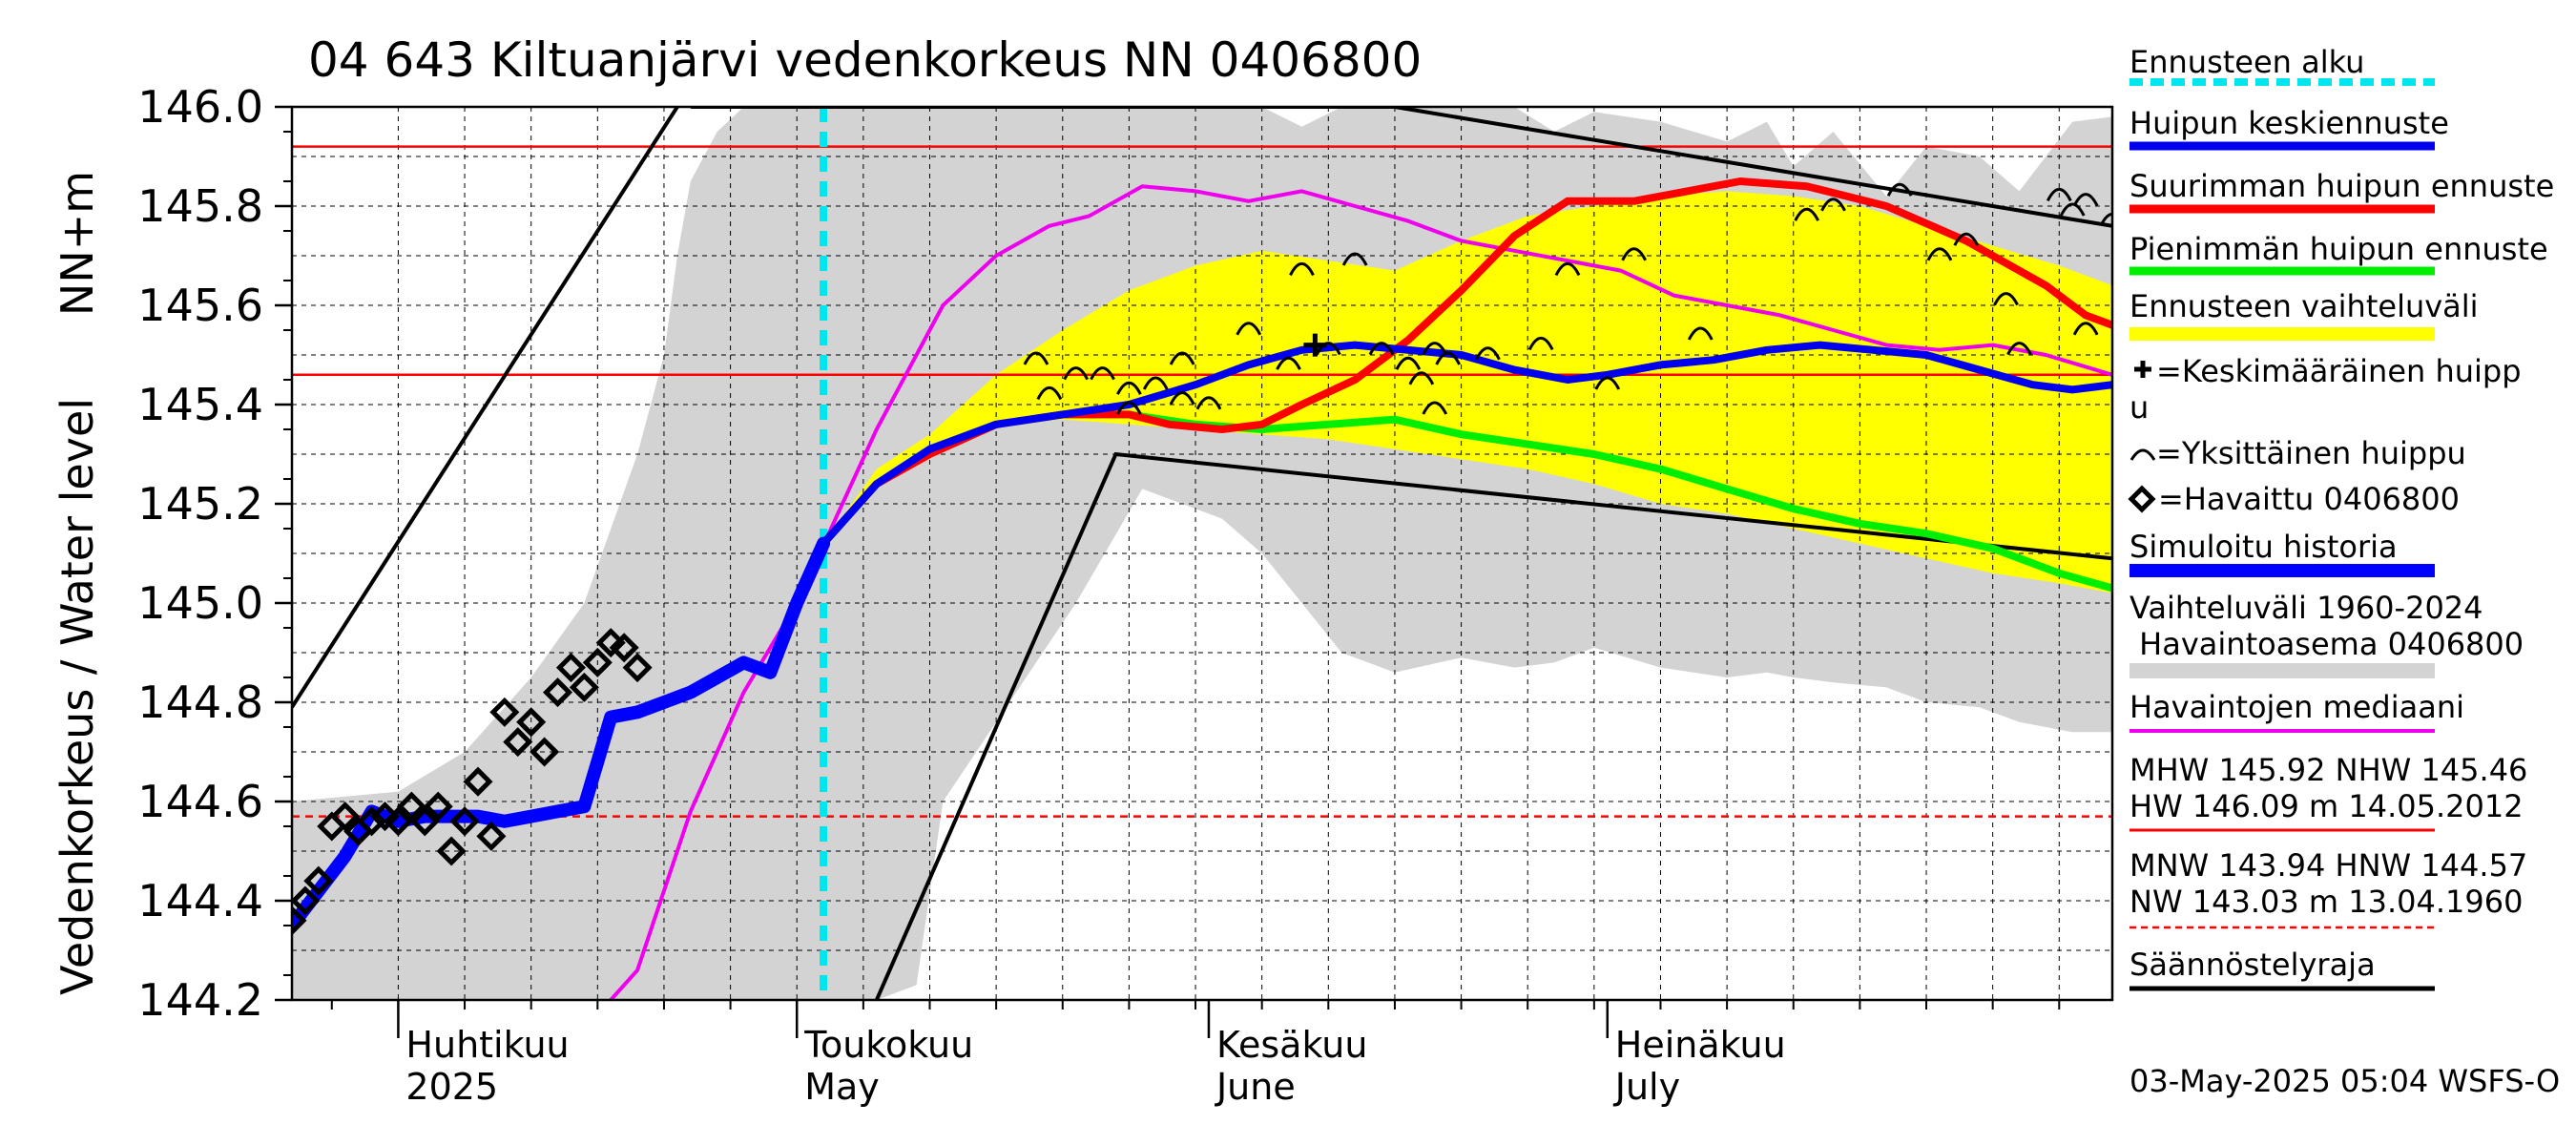 Image resolution: width=2576 pixels, height=1145 pixels. What do you see at coordinates (2139, 407) in the screenshot?
I see `legend-label-mean-peak-wrap: u` at bounding box center [2139, 407].